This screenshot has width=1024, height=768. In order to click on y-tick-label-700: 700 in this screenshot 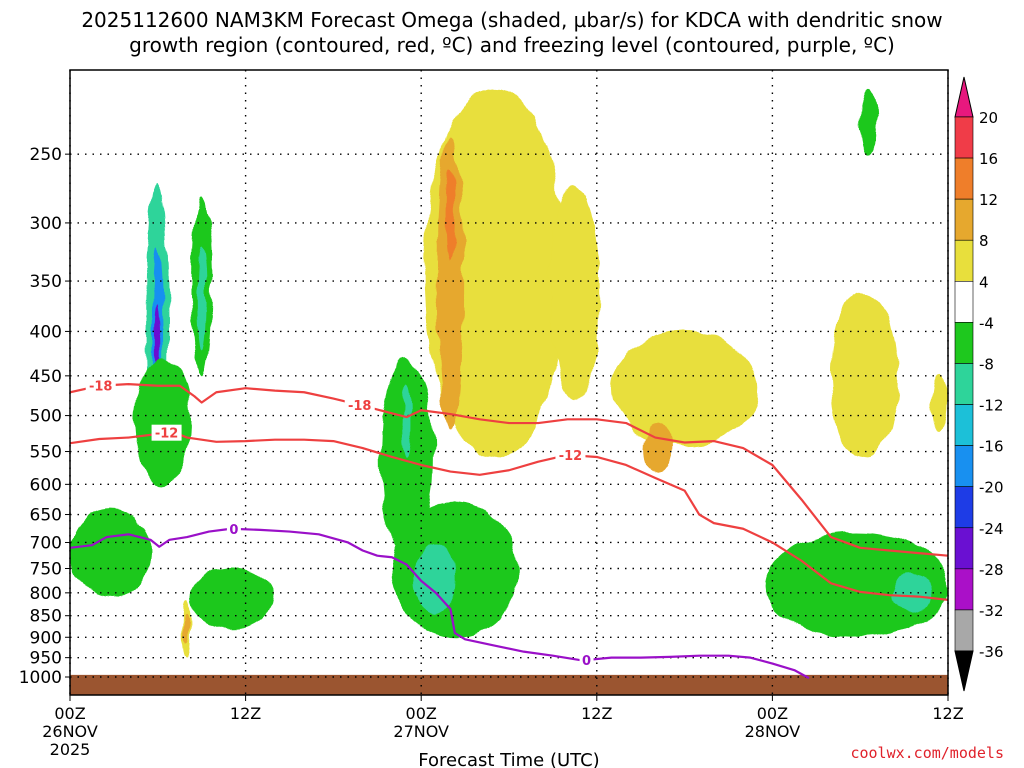, I will do `click(46, 543)`.